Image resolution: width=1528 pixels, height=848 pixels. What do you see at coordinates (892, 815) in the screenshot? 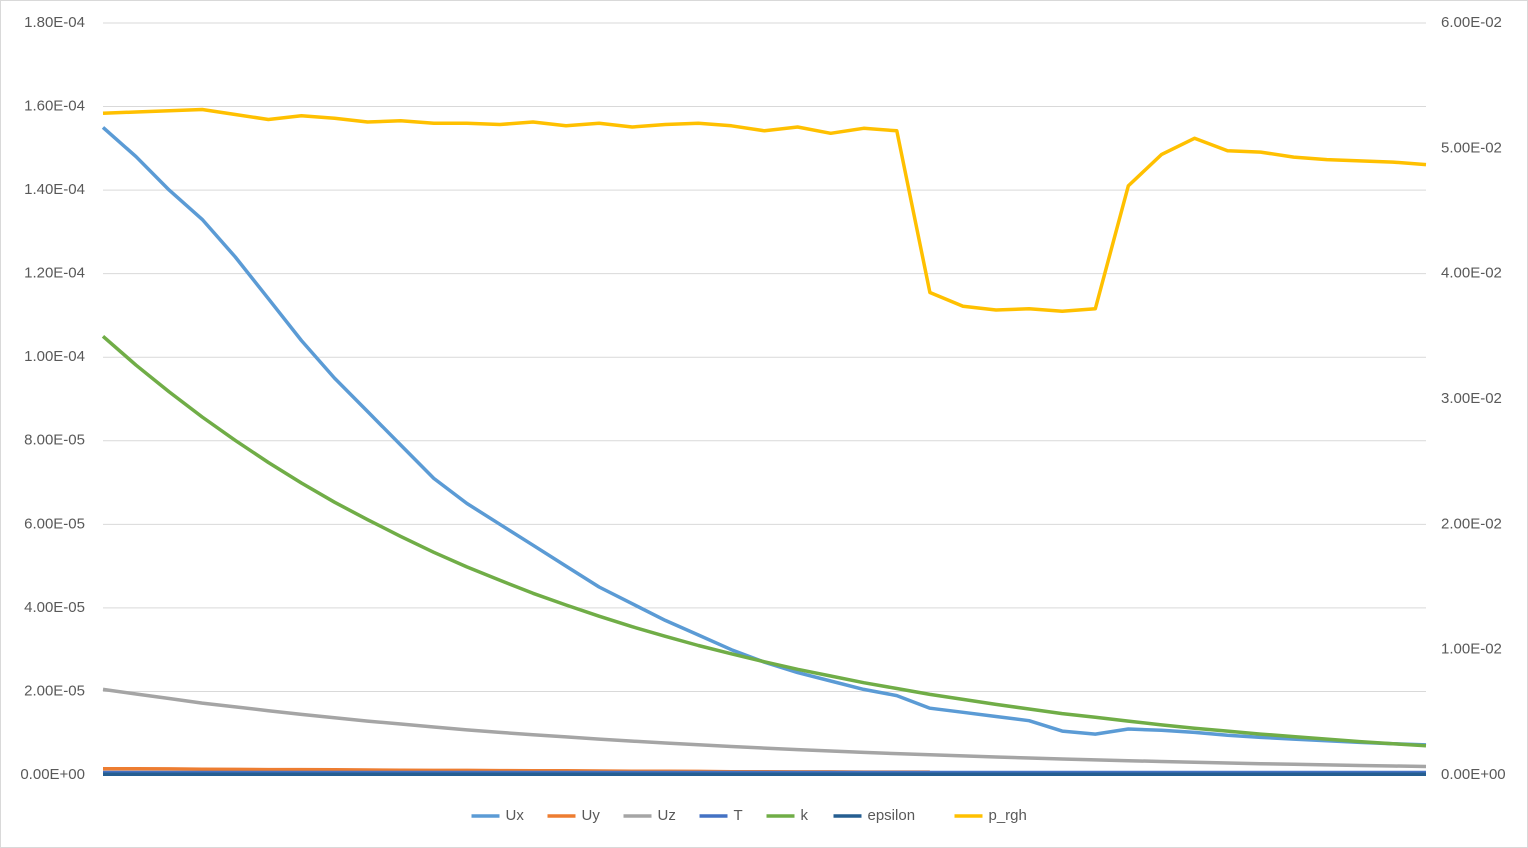
I see `legend-label: epsilon` at bounding box center [892, 815].